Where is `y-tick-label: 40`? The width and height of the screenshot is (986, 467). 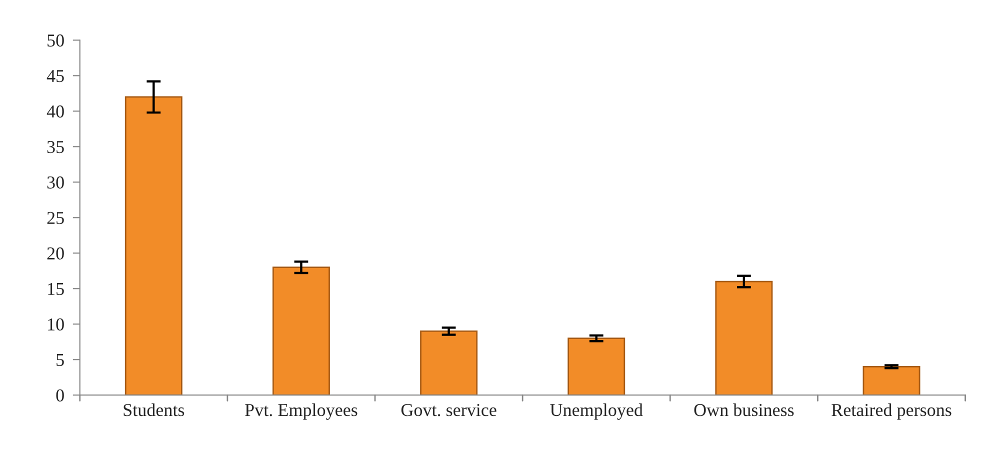 y-tick-label: 40 is located at coordinates (55, 111).